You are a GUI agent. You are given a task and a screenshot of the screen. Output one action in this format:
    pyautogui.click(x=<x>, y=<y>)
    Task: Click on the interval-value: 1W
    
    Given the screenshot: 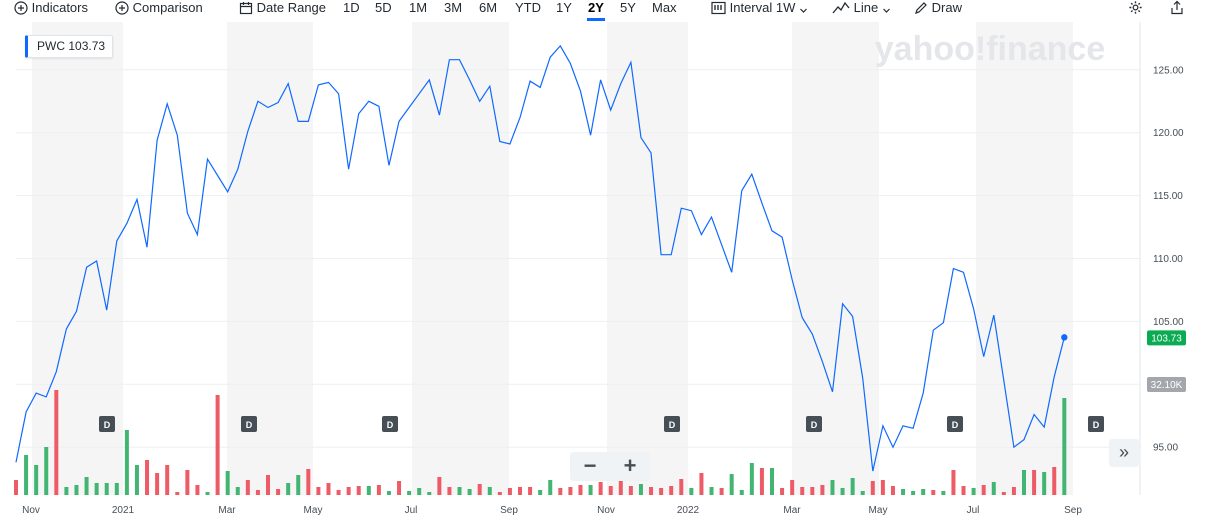 What is the action you would take?
    pyautogui.click(x=785, y=7)
    